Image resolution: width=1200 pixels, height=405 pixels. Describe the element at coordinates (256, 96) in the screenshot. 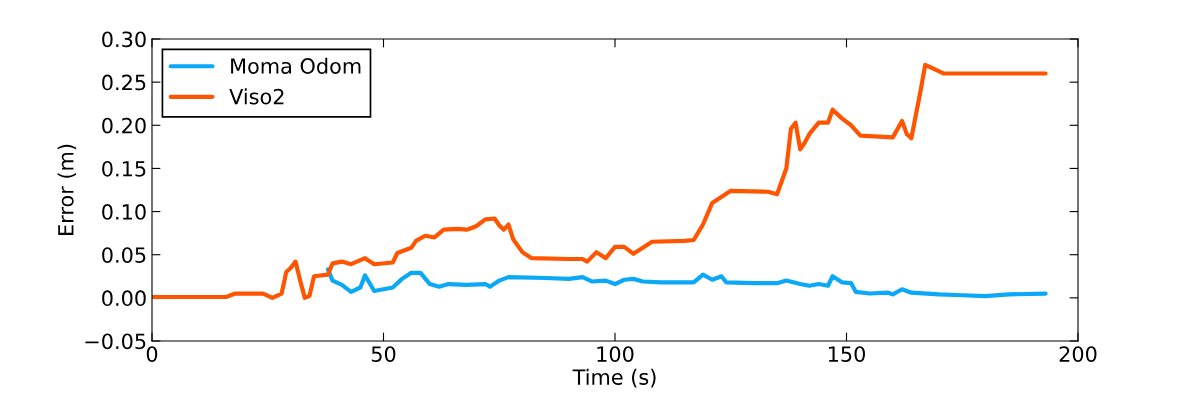

I see `legend-label: Viso2` at that location.